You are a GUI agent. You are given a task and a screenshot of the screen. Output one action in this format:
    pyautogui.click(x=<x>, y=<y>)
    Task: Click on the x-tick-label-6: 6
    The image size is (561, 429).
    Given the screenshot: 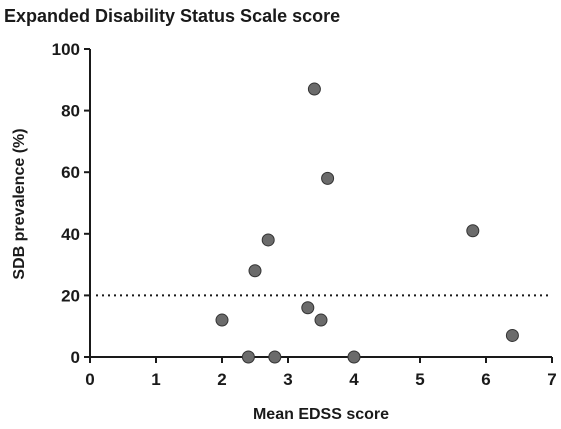 What is the action you would take?
    pyautogui.click(x=485, y=379)
    